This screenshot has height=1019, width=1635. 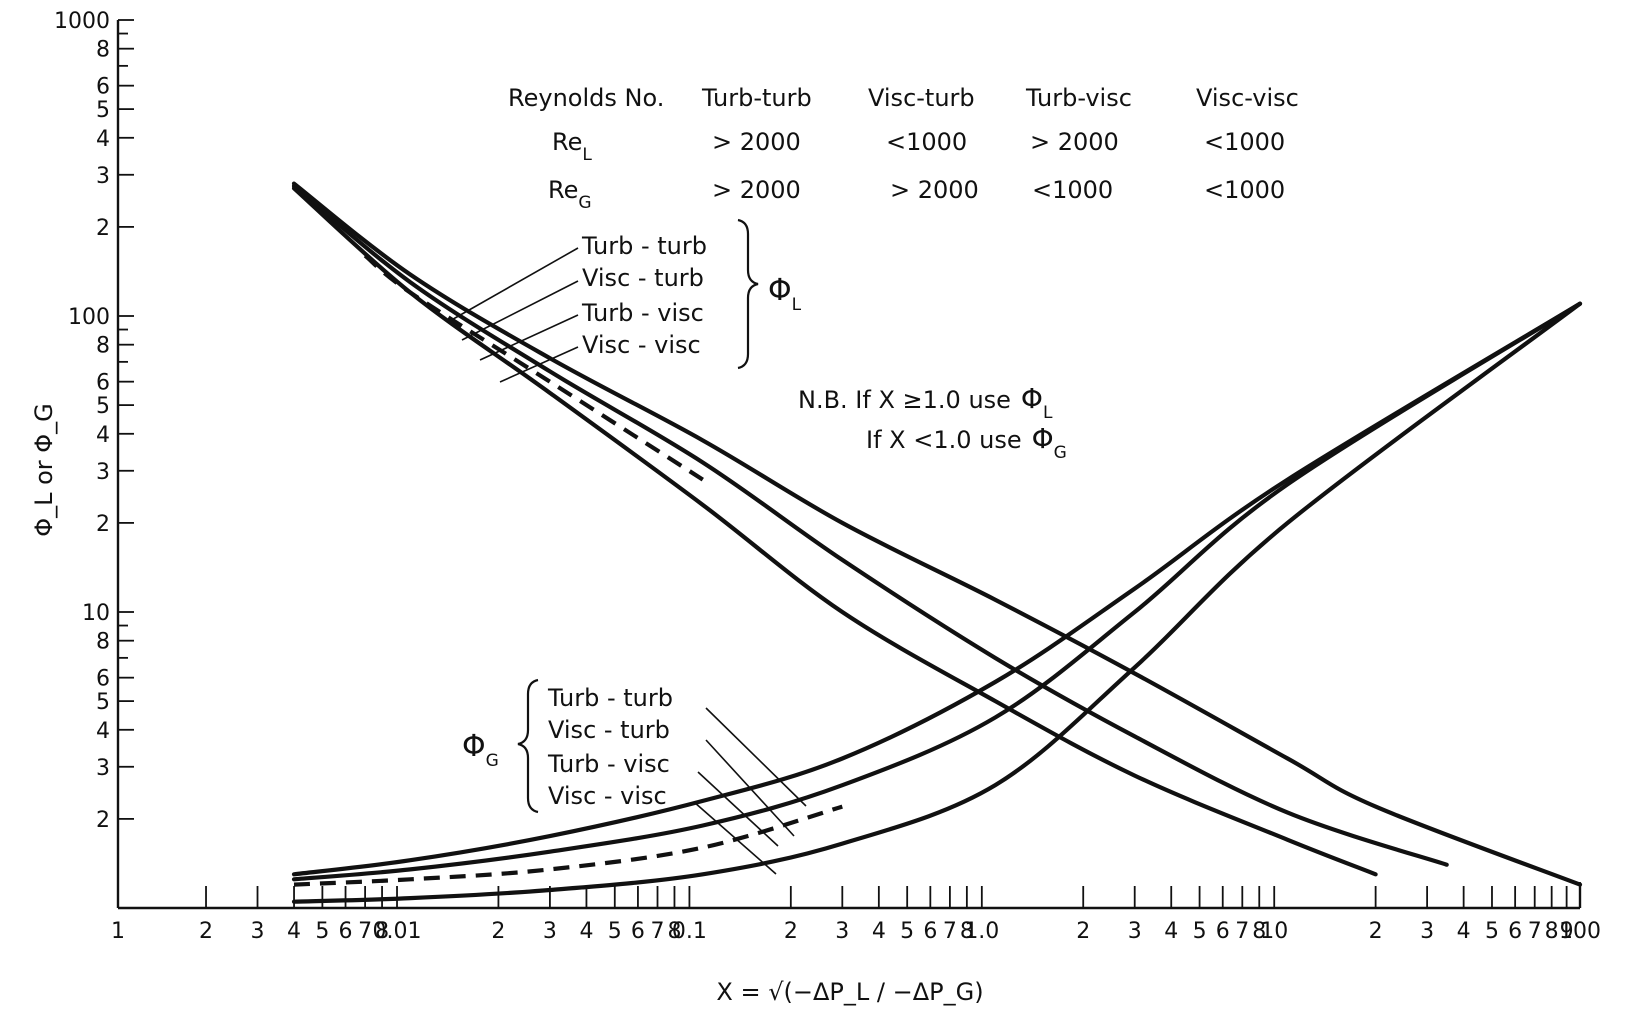 I want to click on phi-l-brace, so click(x=748, y=294).